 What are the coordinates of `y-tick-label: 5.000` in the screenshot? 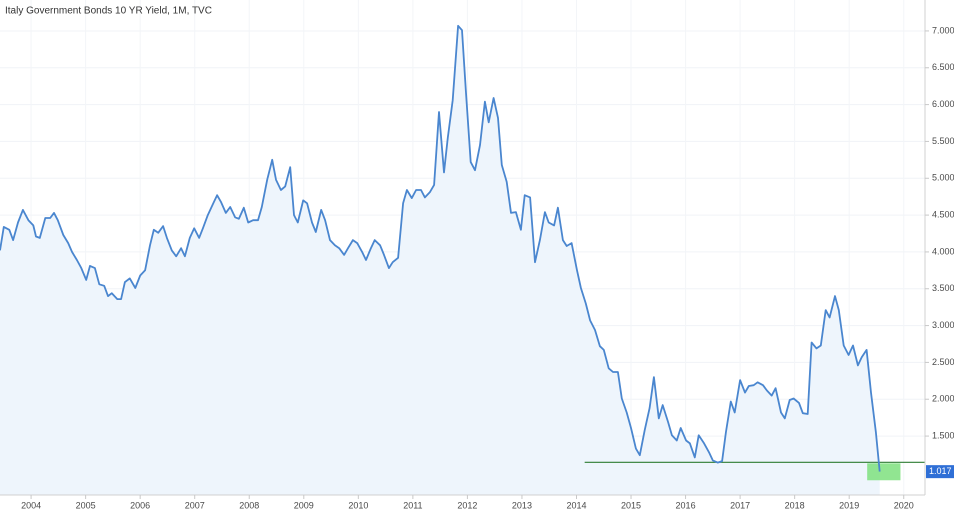 It's located at (943, 178).